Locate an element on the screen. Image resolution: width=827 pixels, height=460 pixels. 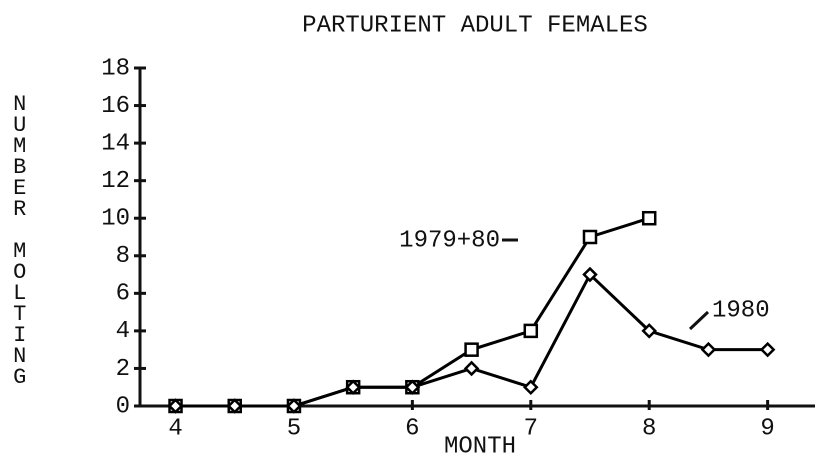
x-tick-label: 4 is located at coordinates (175, 428).